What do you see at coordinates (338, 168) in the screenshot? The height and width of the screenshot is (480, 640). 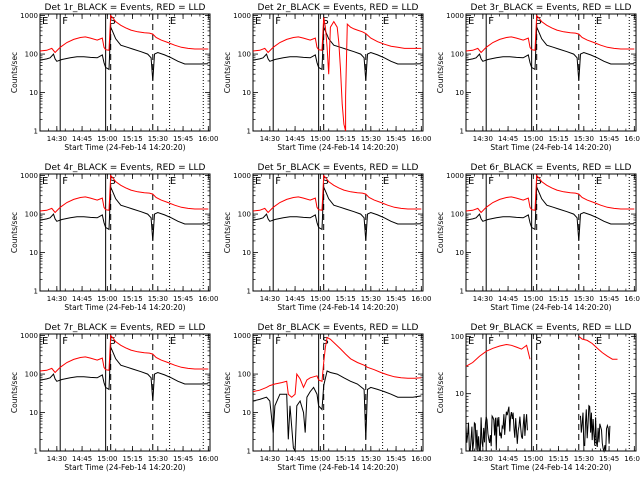 I see `panel-title: Det 5r_BLACK = Events, RED = LLD` at bounding box center [338, 168].